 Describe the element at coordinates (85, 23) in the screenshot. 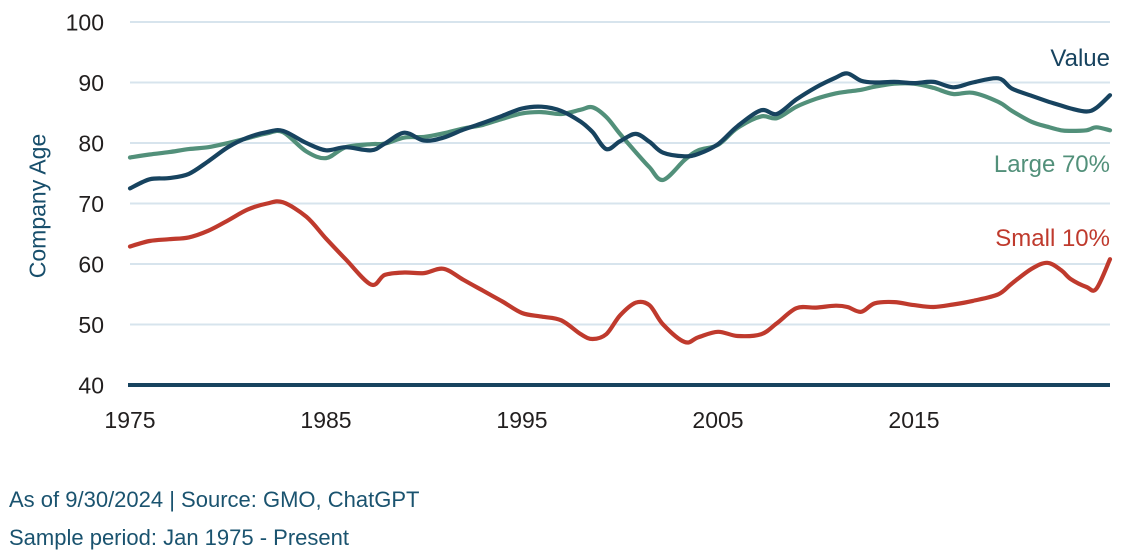

I see `y-tick-label-100: 100` at that location.